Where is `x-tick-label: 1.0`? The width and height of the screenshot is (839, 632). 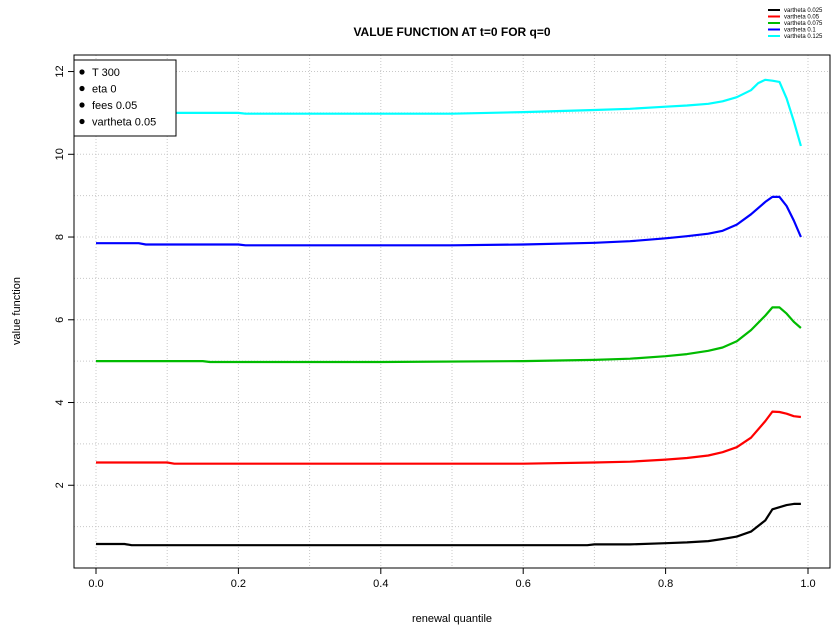 x-tick-label: 1.0 is located at coordinates (807, 584).